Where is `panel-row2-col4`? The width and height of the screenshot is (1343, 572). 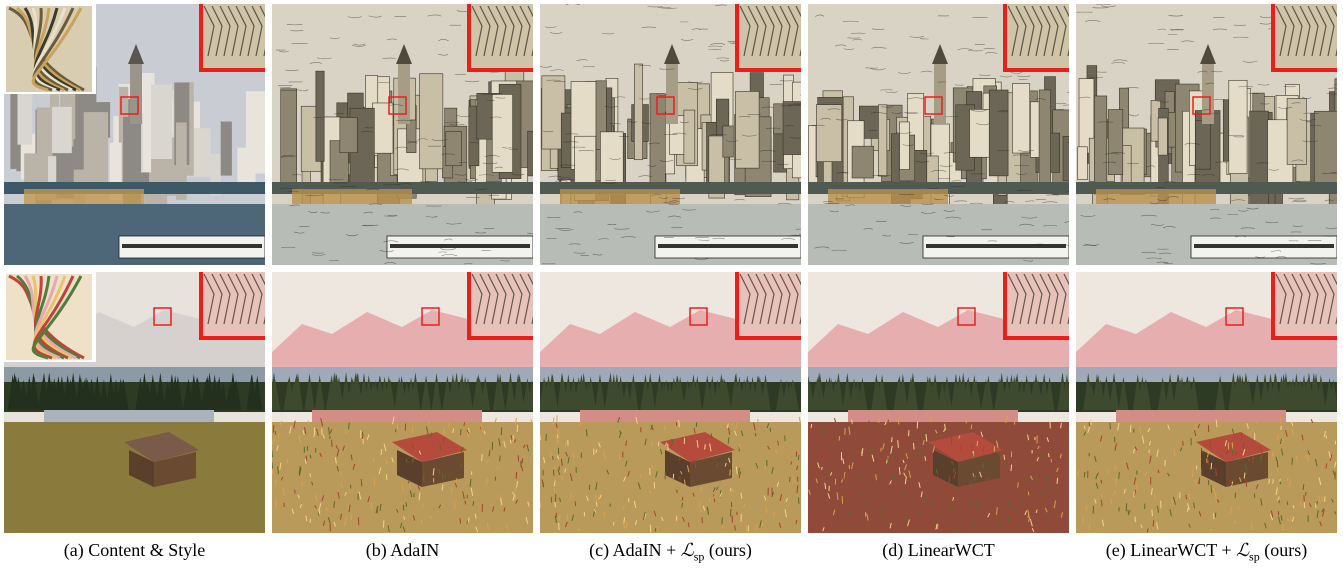
panel-row2-col4 is located at coordinates (938, 402).